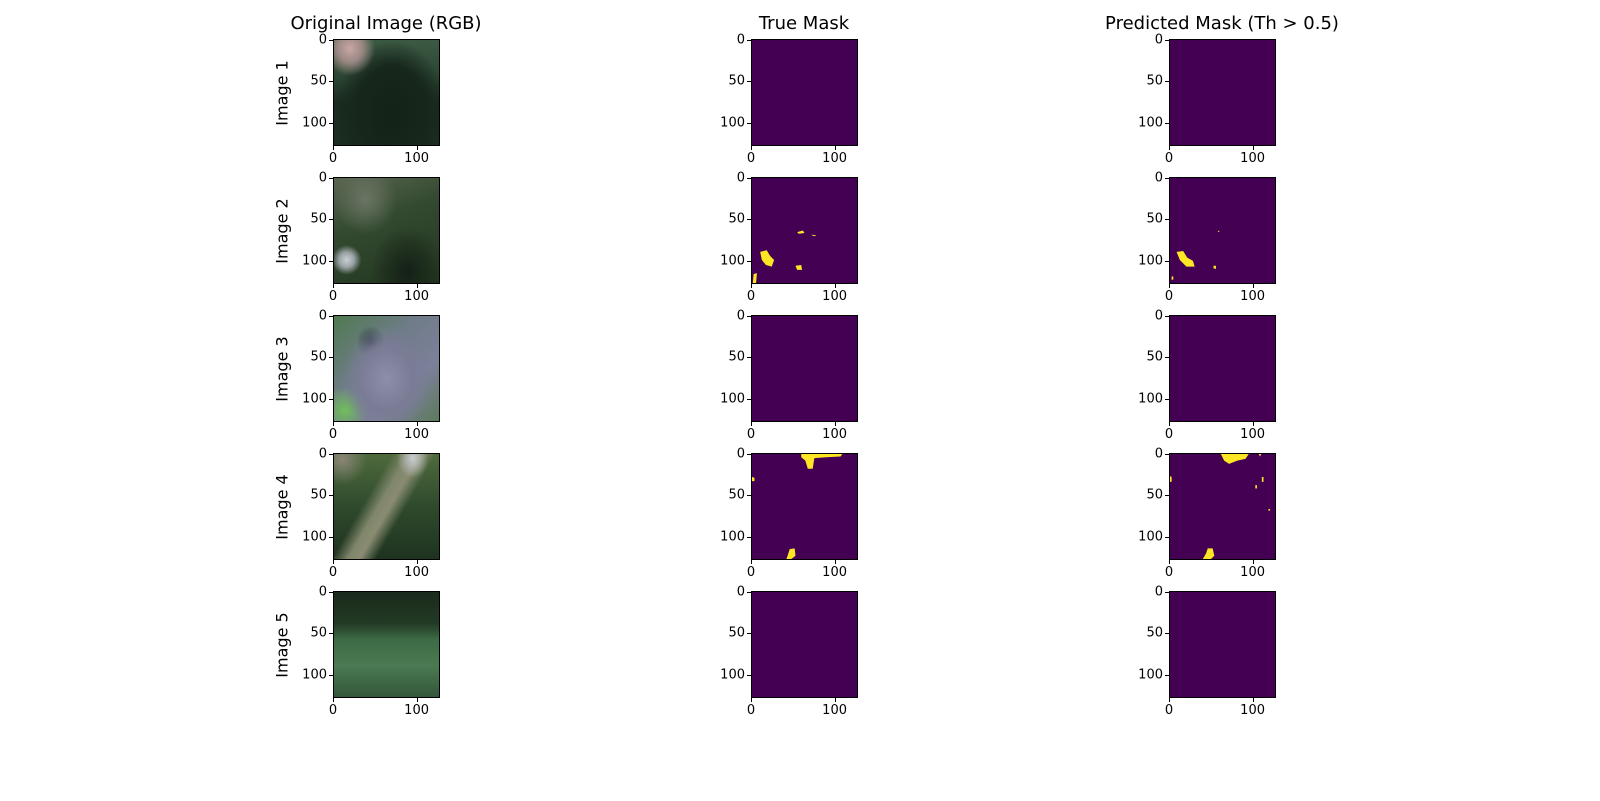 The width and height of the screenshot is (1600, 801). Describe the element at coordinates (282, 368) in the screenshot. I see `row-label: Image 3` at that location.